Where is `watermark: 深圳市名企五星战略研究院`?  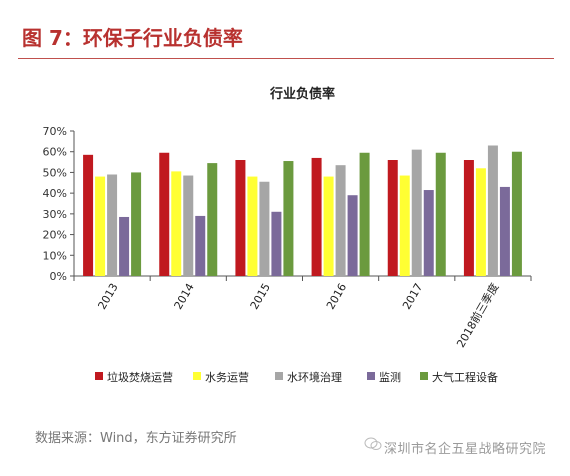 watermark: 深圳市名企五星战略研究院 is located at coordinates (465, 449).